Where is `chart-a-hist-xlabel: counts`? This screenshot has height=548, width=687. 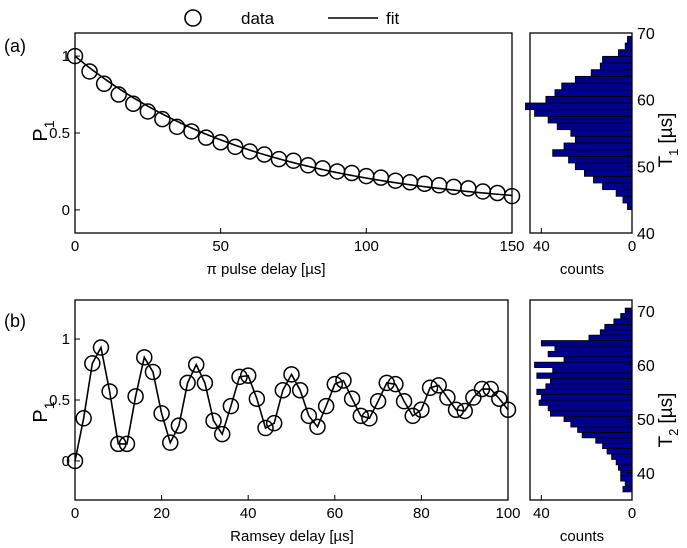 chart-a-hist-xlabel: counts is located at coordinates (582, 269).